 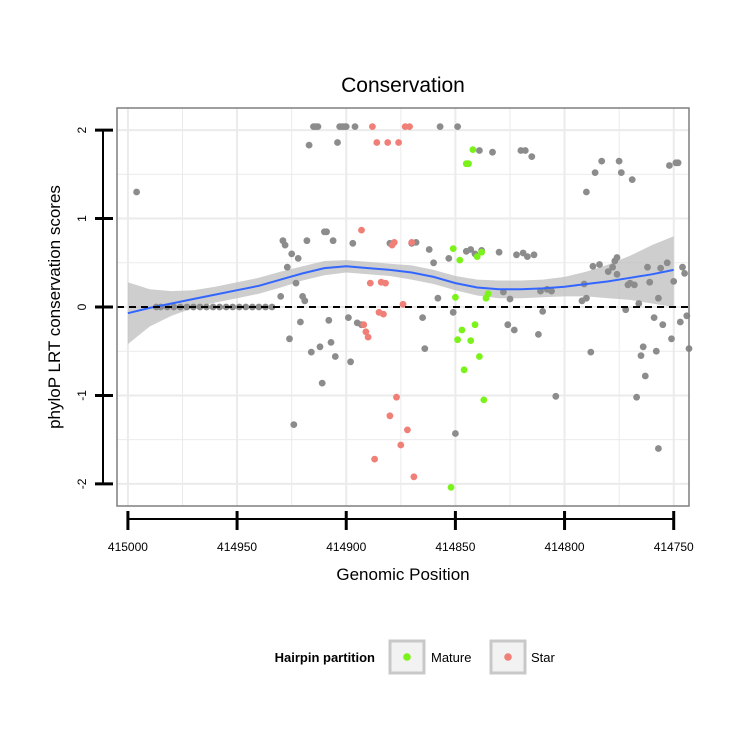 What do you see at coordinates (451, 657) in the screenshot?
I see `legend-label-mature: Mature` at bounding box center [451, 657].